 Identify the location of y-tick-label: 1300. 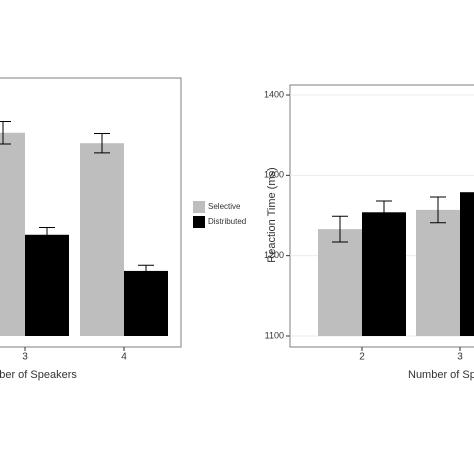
(274, 175).